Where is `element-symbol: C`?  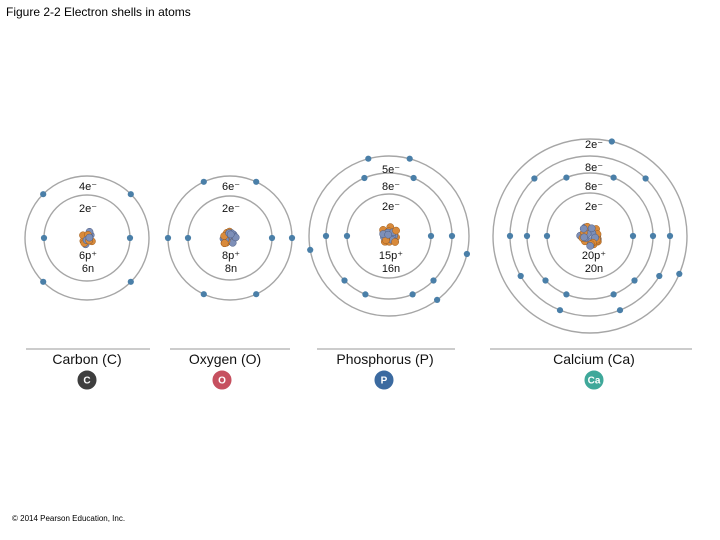
element-symbol: C is located at coordinates (86, 381).